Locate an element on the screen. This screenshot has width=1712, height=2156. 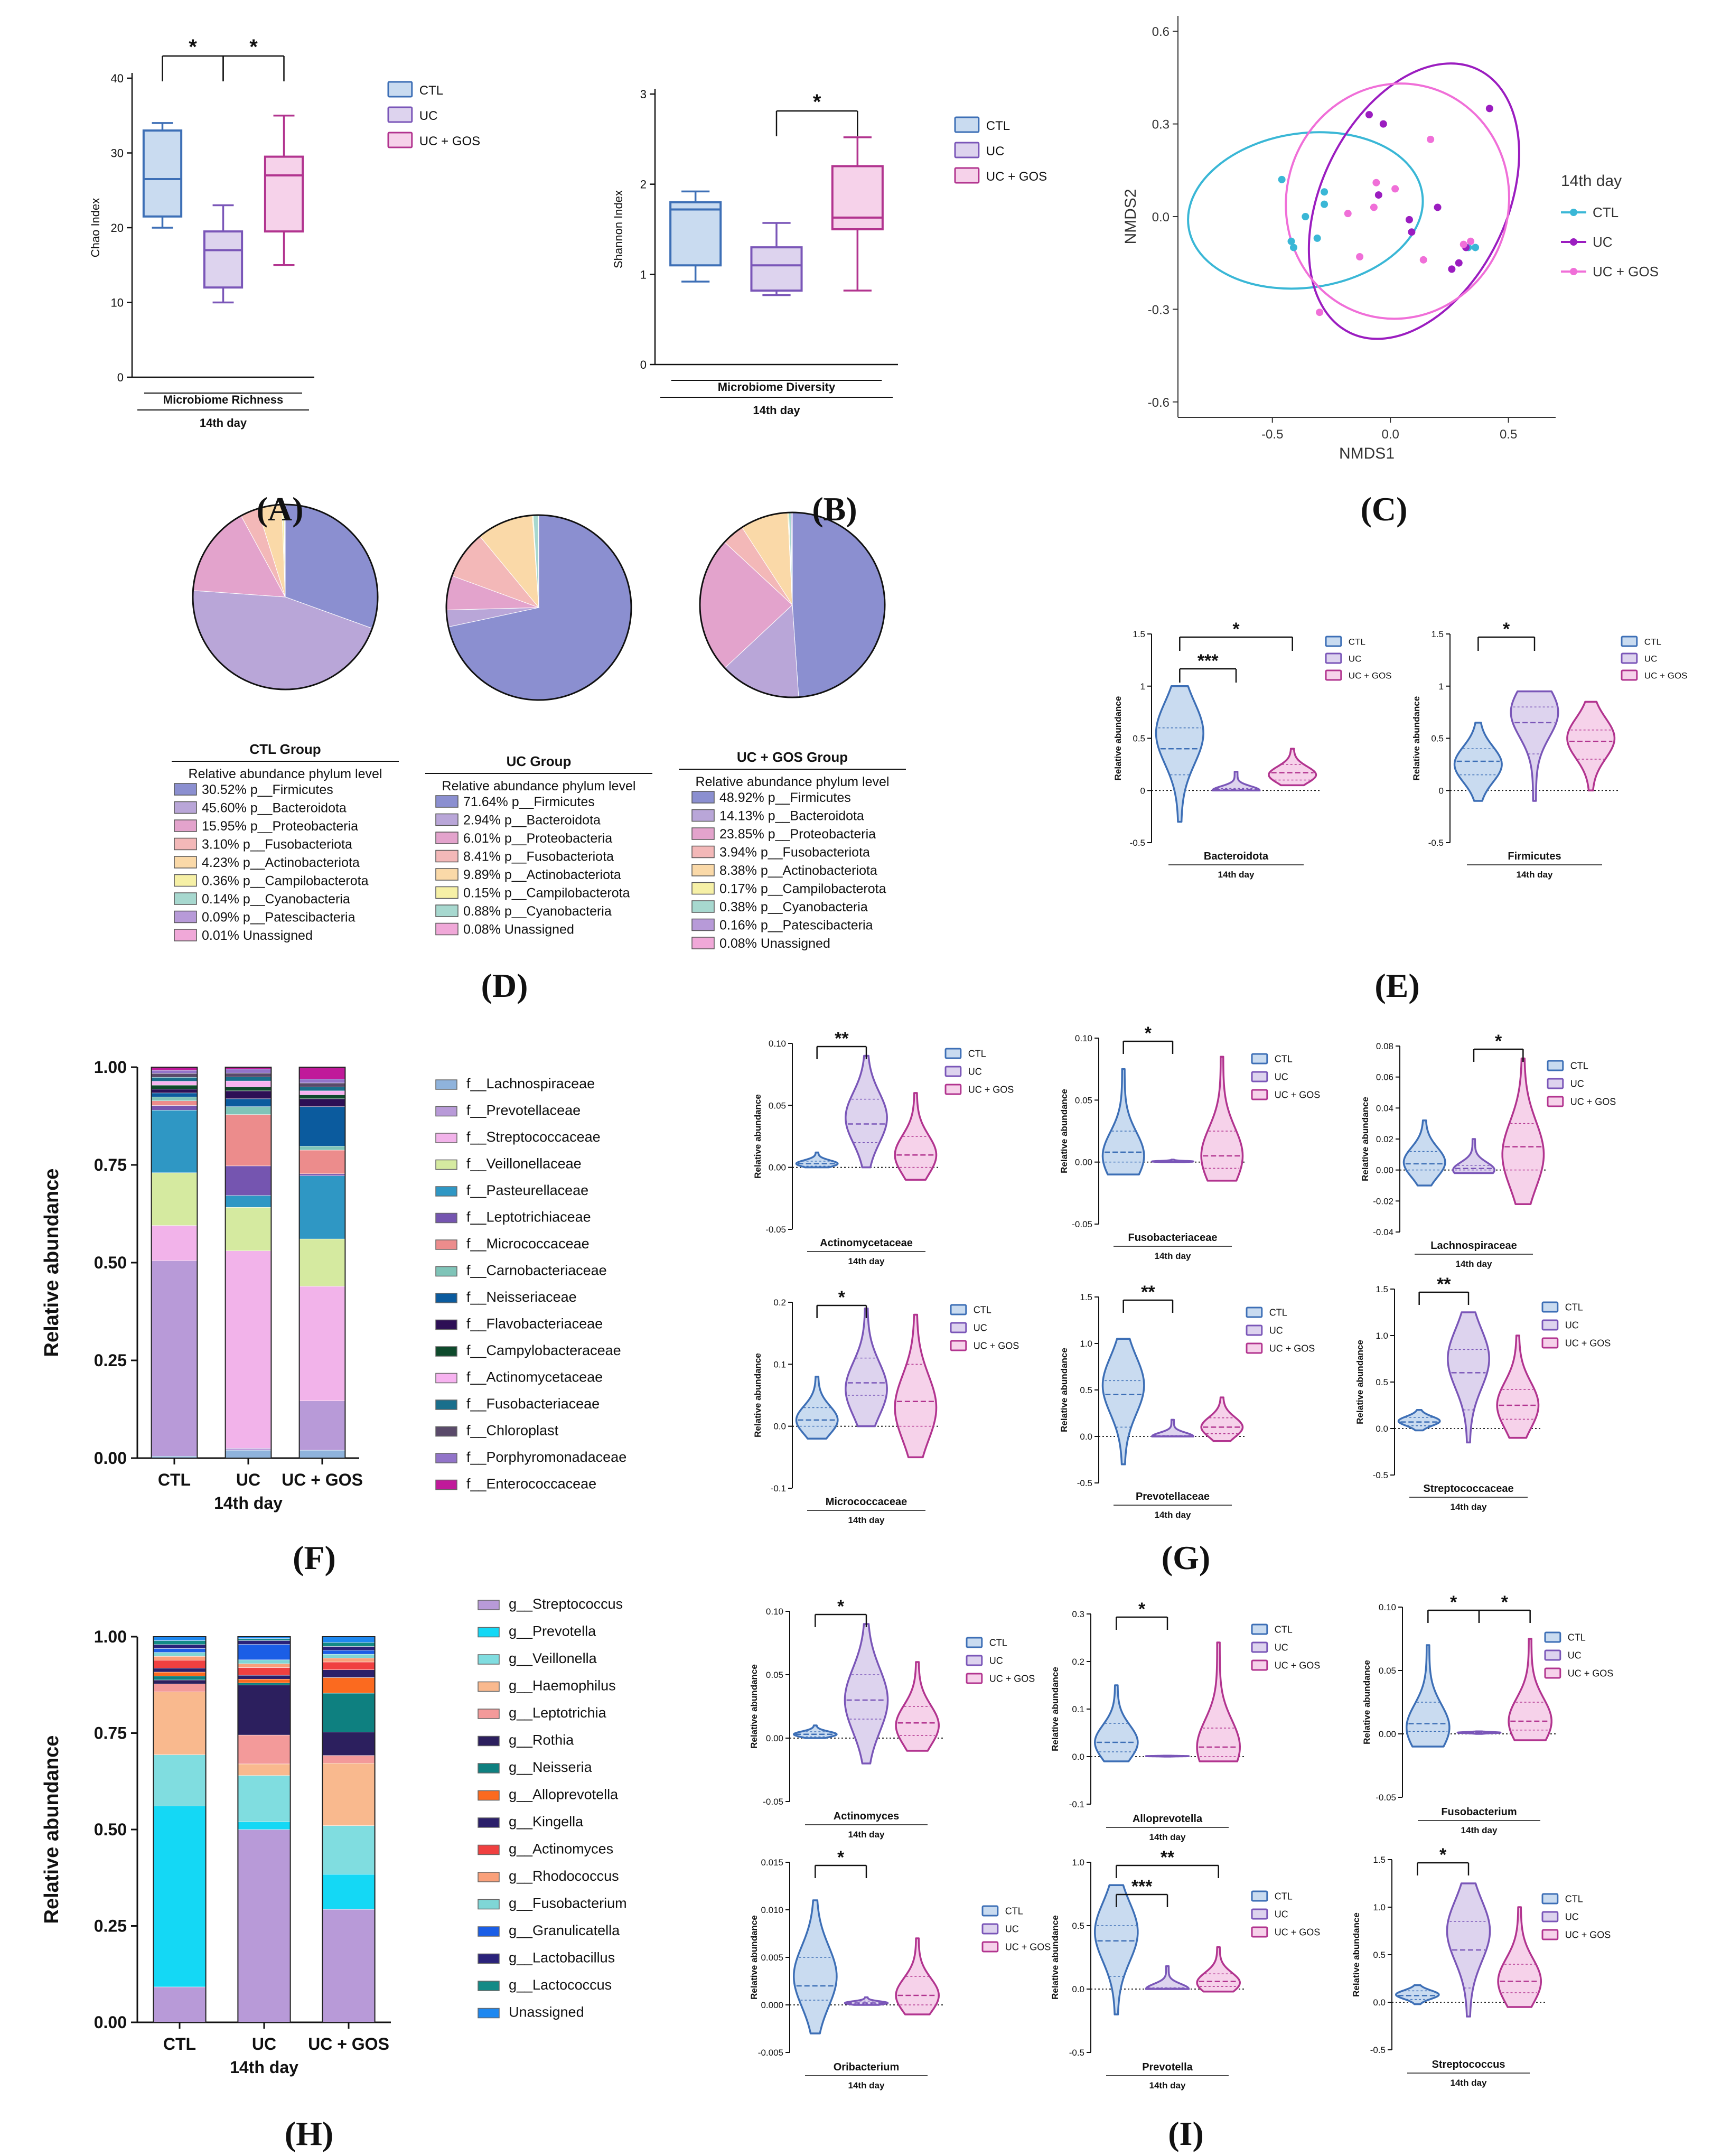
y-tick-label: -0.02 is located at coordinates (1383, 1201).